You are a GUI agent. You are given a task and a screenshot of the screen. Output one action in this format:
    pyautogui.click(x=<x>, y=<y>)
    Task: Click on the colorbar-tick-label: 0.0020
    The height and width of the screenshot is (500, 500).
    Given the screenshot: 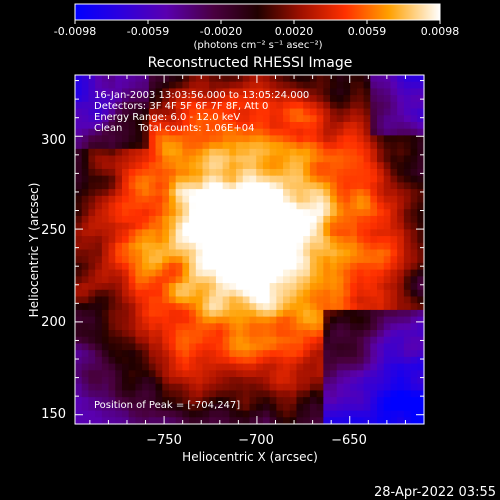 What is the action you would take?
    pyautogui.click(x=294, y=31)
    